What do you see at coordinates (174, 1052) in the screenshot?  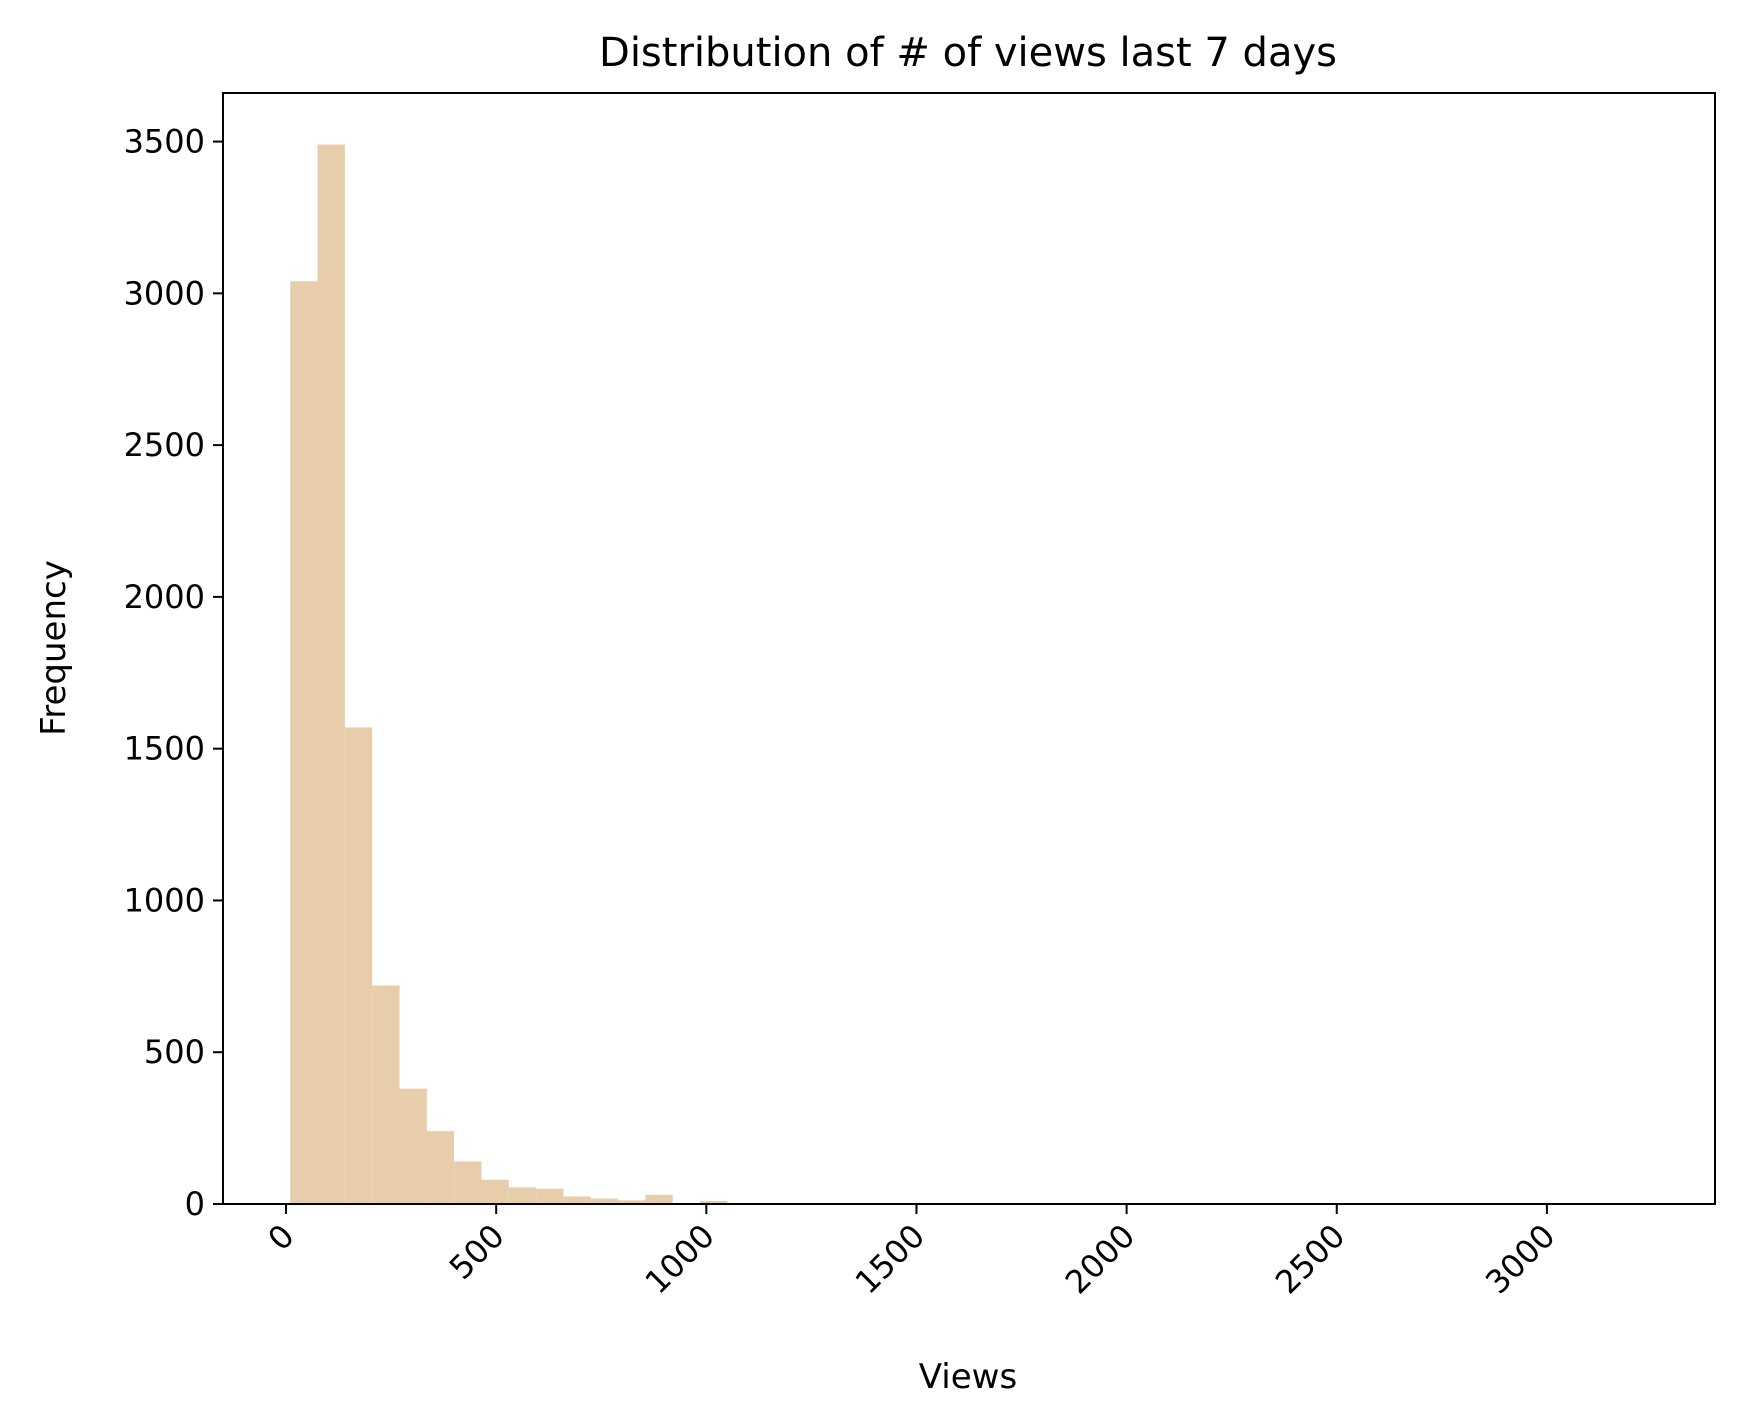 I see `y-tick-label: 500` at bounding box center [174, 1052].